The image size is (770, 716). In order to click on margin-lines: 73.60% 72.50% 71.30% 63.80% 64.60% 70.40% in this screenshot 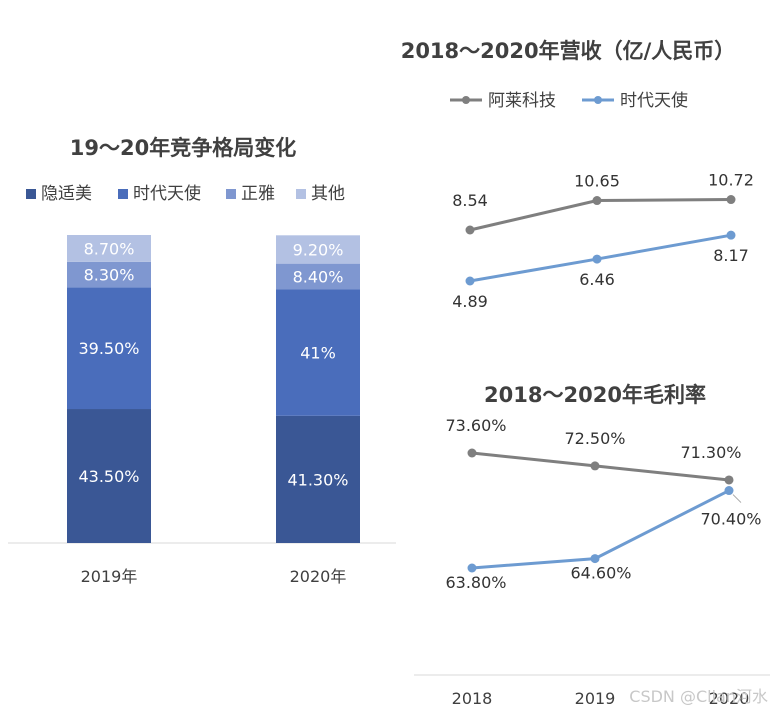, I will do `click(603, 504)`.